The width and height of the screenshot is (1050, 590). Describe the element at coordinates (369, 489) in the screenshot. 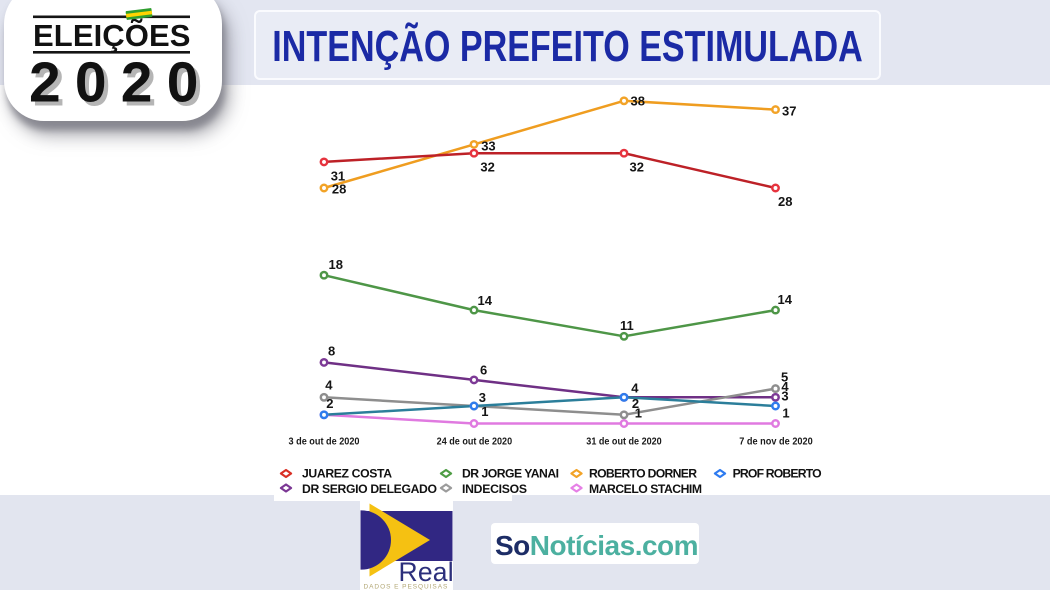

I see `svg-text: DR SERGIO DELEGADO` at that location.